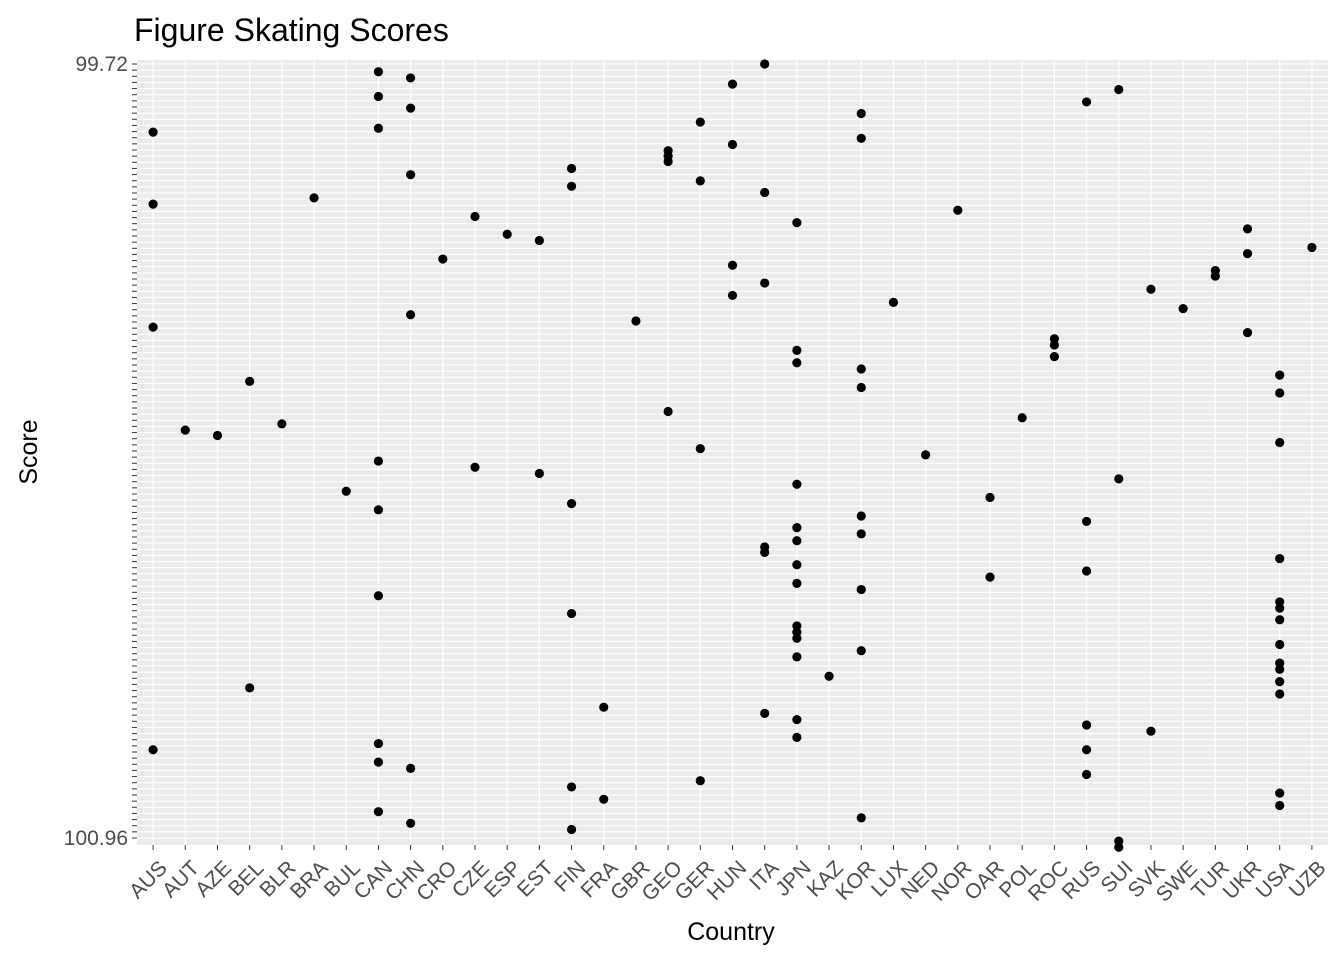 Image resolution: width=1344 pixels, height=960 pixels. I want to click on y-axis-title: Score, so click(29, 451).